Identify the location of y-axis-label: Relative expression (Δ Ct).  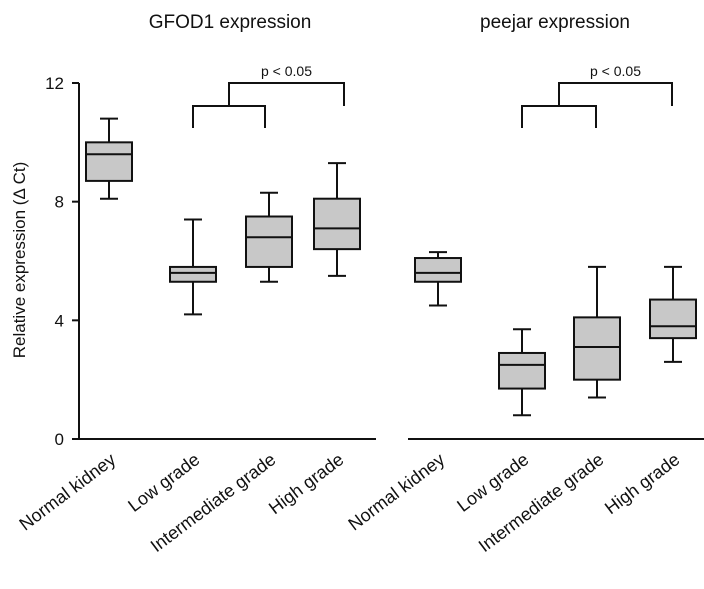
(19, 260).